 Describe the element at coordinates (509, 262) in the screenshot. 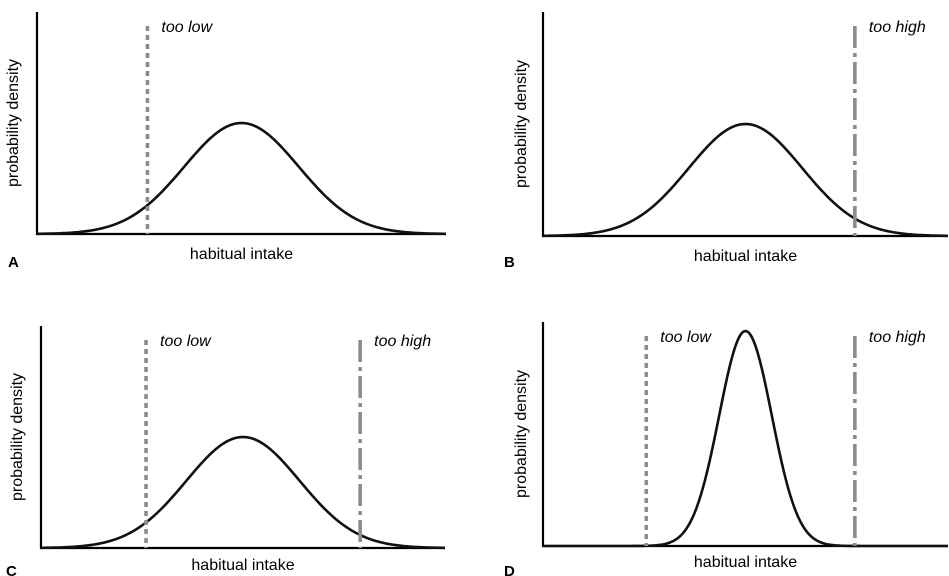

I see `panel-letter: B` at that location.